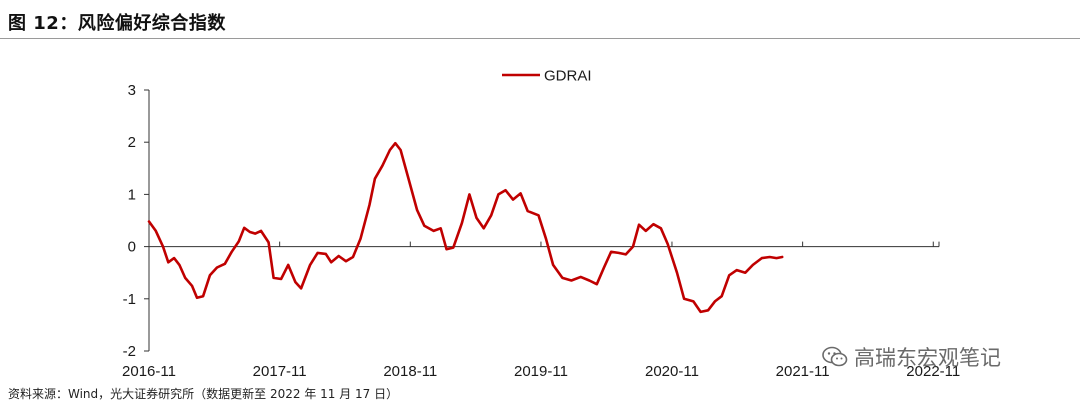 The height and width of the screenshot is (408, 1080). I want to click on y-axis: -2 -1 0 1 2 3, so click(136, 221).